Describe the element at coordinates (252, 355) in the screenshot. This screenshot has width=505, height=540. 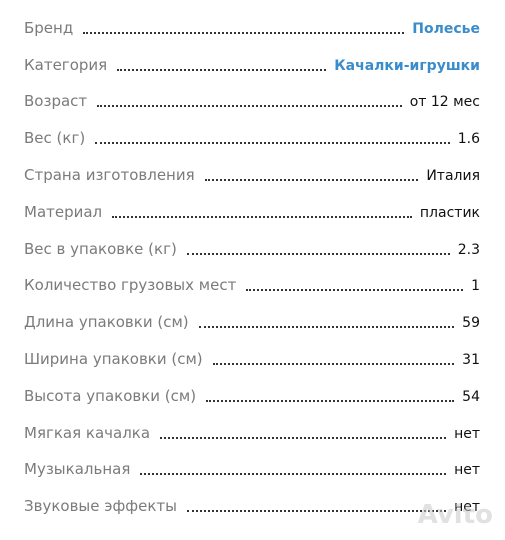
I see `spec-row: Ширина упаковки (см) 31` at that location.